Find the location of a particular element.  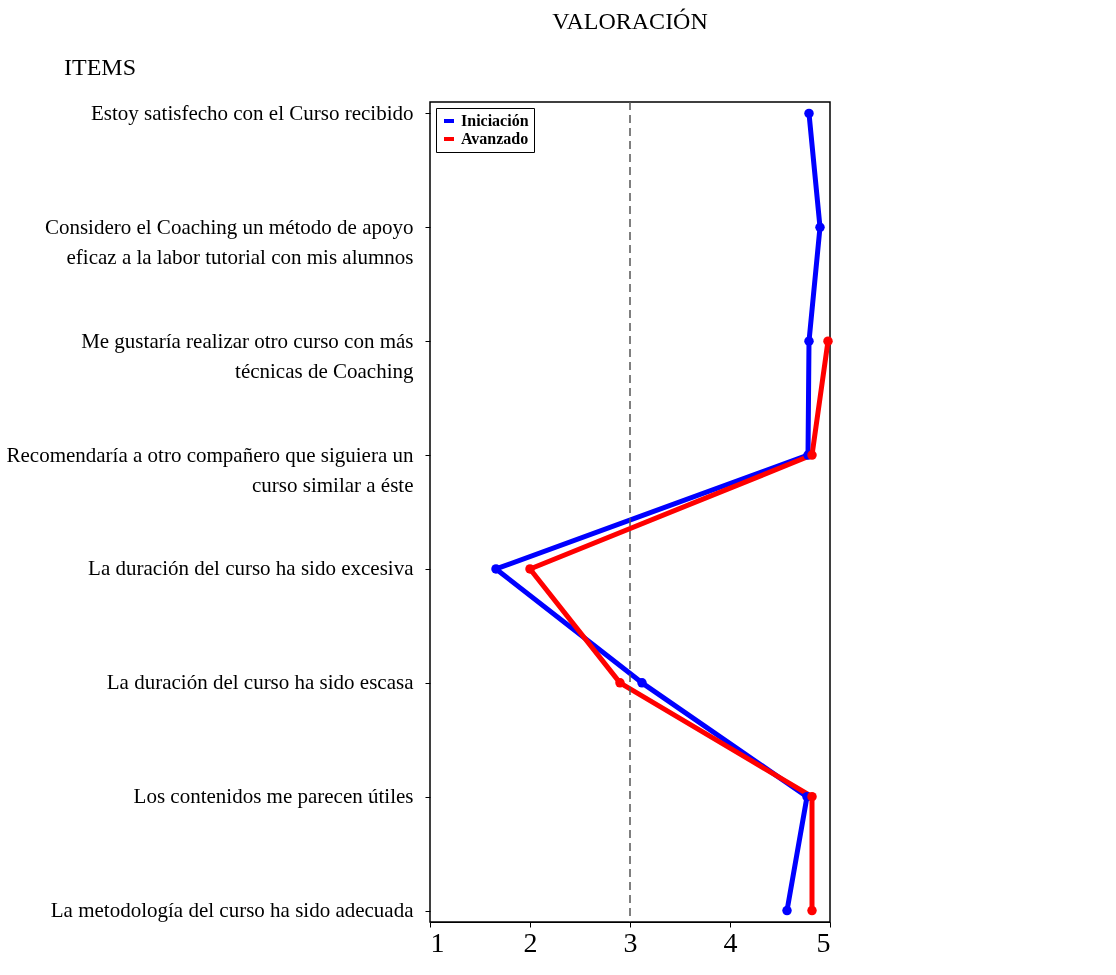

y-tick-label: La duración del curso ha sido excesiva is located at coordinates (251, 568).